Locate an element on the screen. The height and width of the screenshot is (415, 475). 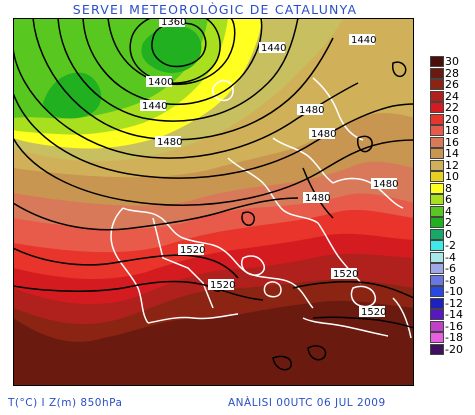
legend-label: -6 is located at coordinates (450, 268).